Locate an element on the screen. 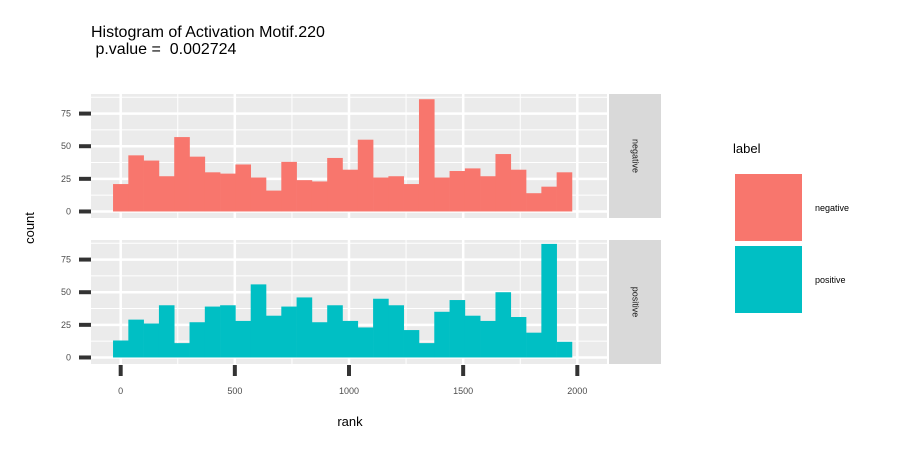 The height and width of the screenshot is (450, 900). x-axis-label: rank is located at coordinates (350, 421).